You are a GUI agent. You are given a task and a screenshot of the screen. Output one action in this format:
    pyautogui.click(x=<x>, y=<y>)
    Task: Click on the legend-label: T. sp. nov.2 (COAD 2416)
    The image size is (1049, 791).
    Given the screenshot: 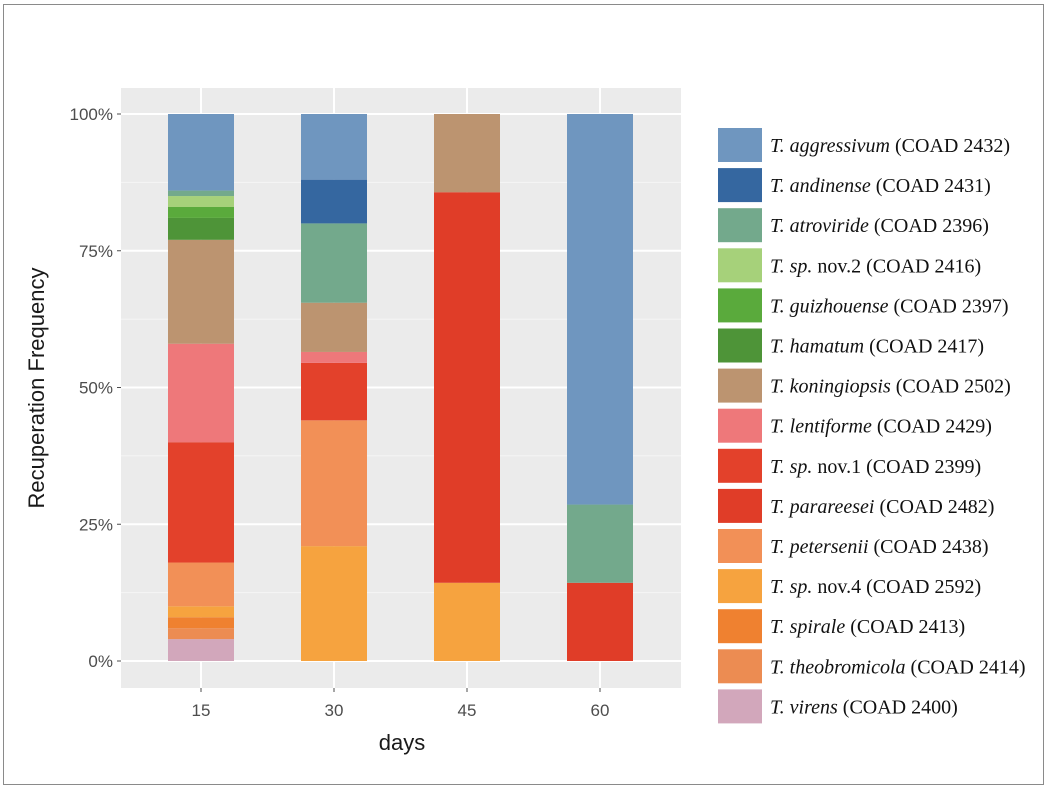 What is the action you would take?
    pyautogui.click(x=875, y=266)
    